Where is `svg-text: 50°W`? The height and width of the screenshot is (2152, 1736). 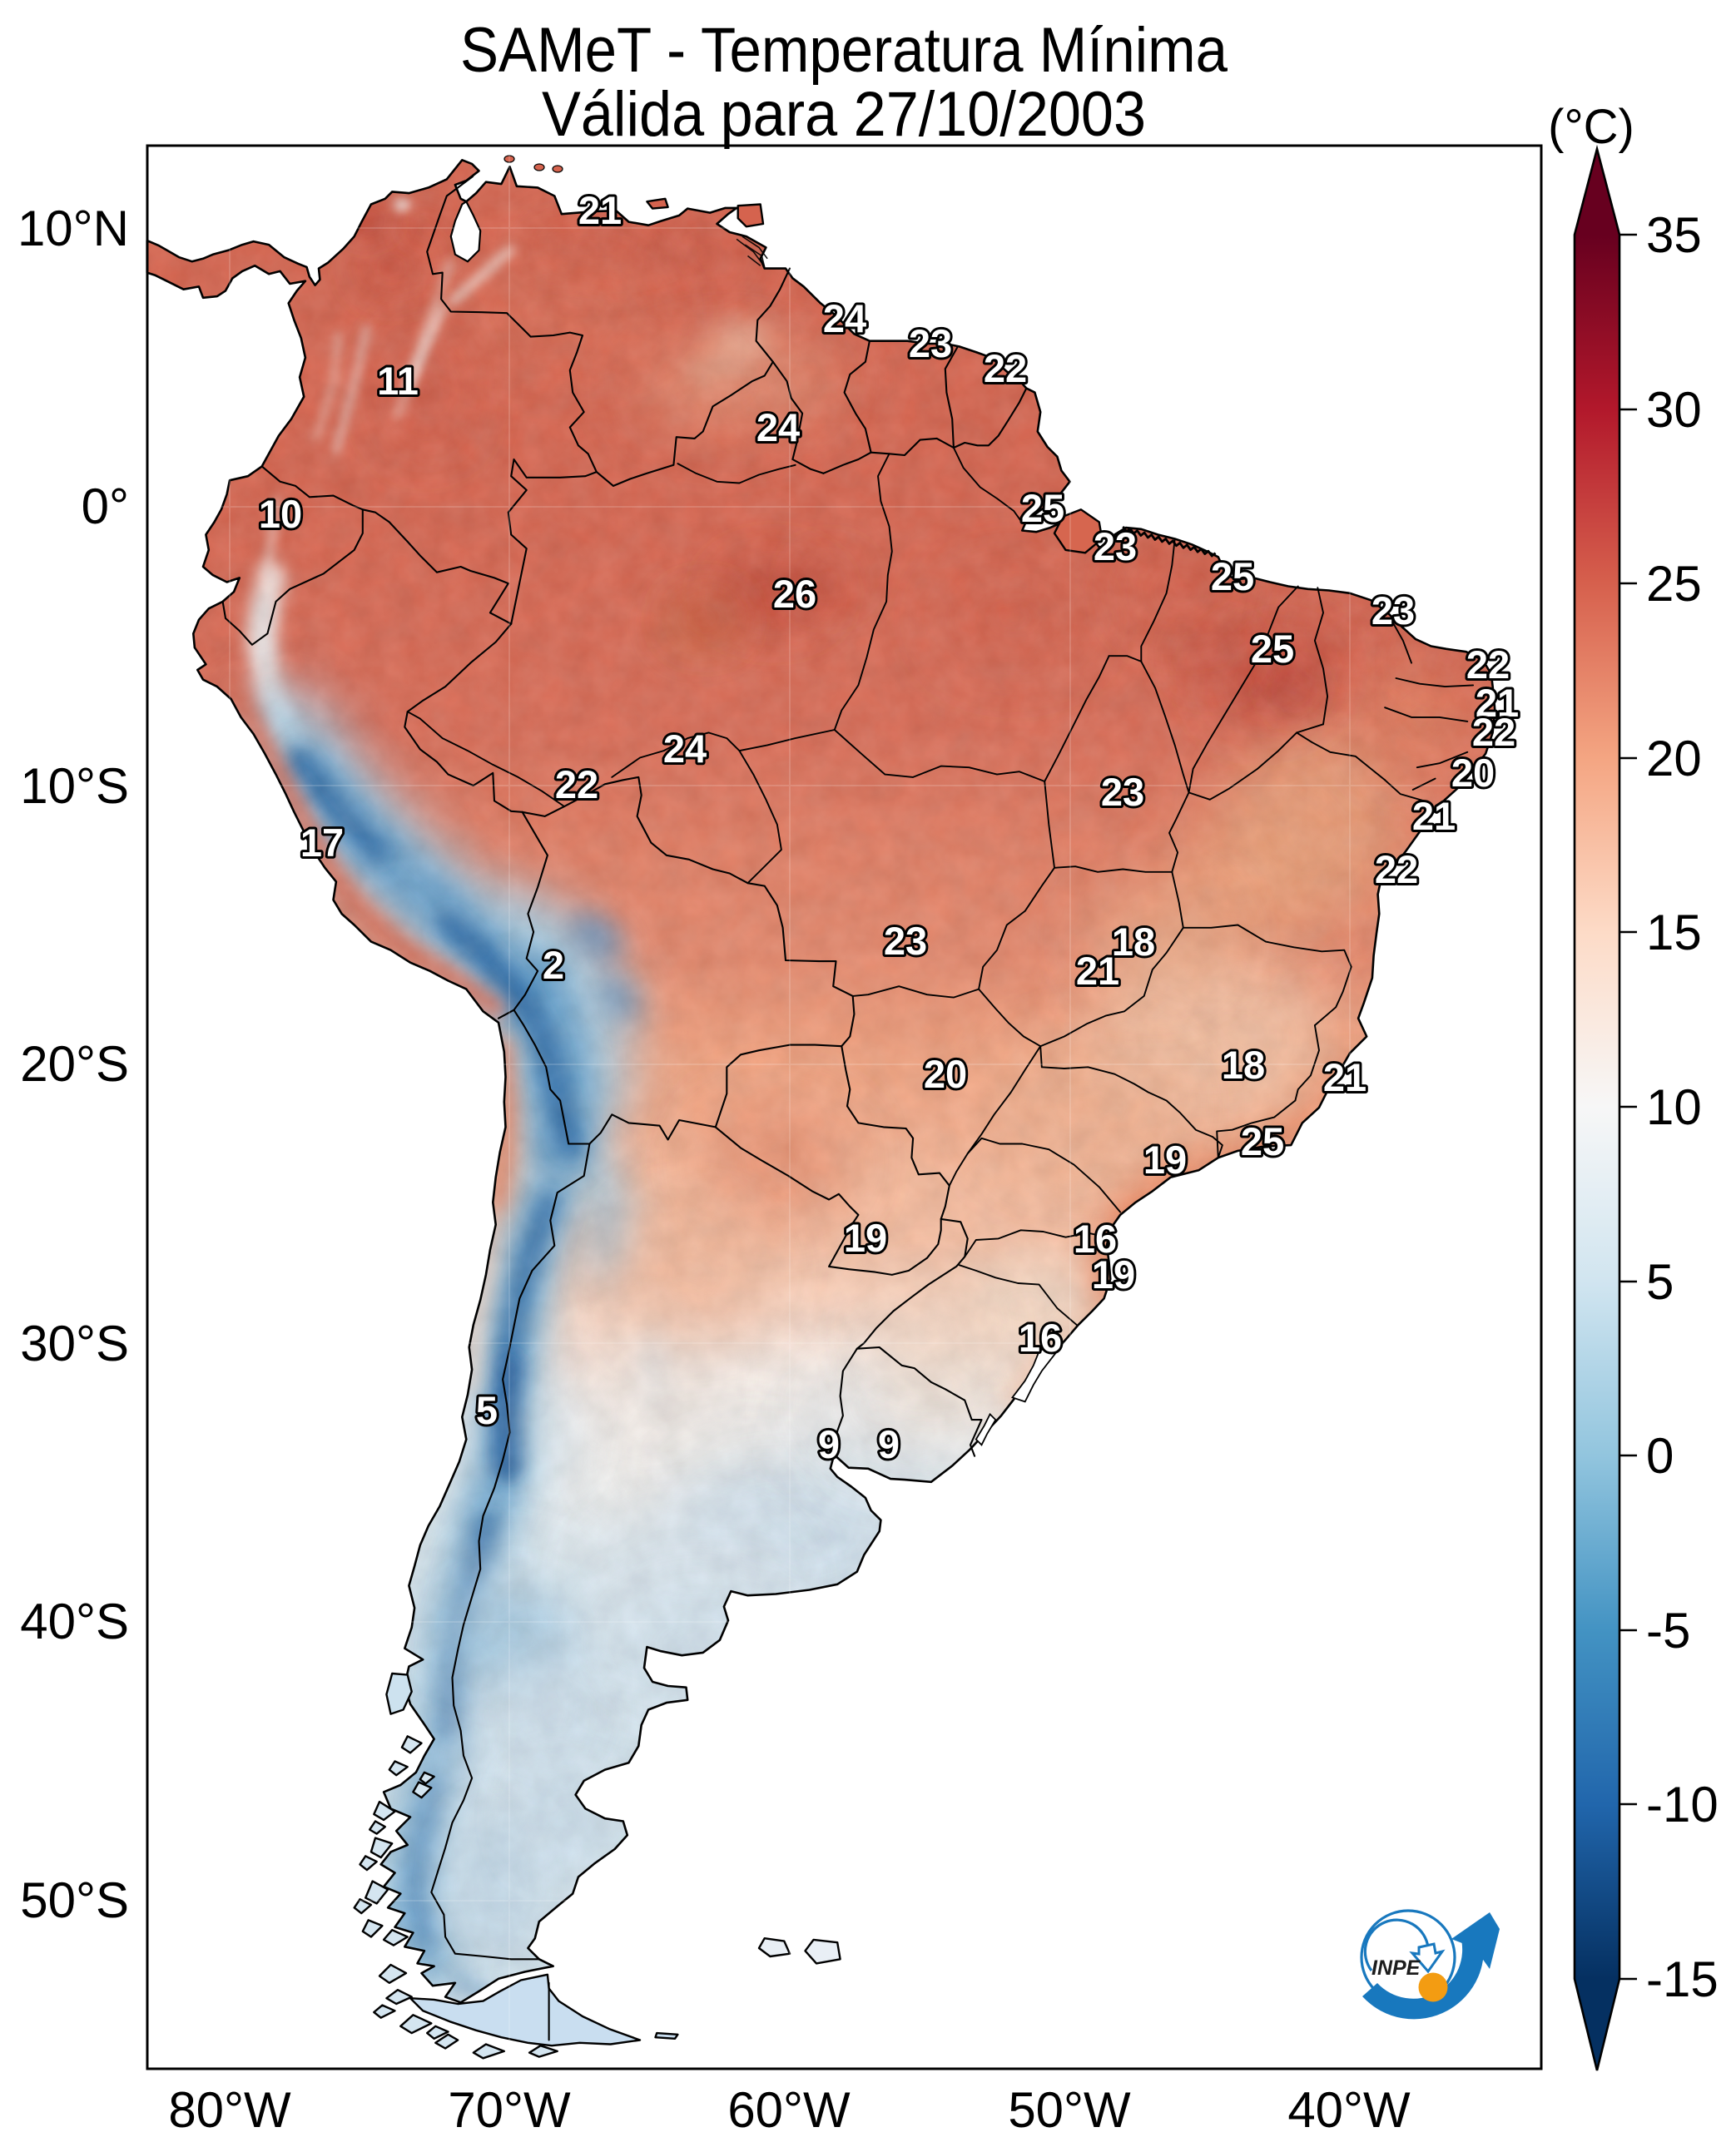 svg-text: 50°W is located at coordinates (1069, 2110).